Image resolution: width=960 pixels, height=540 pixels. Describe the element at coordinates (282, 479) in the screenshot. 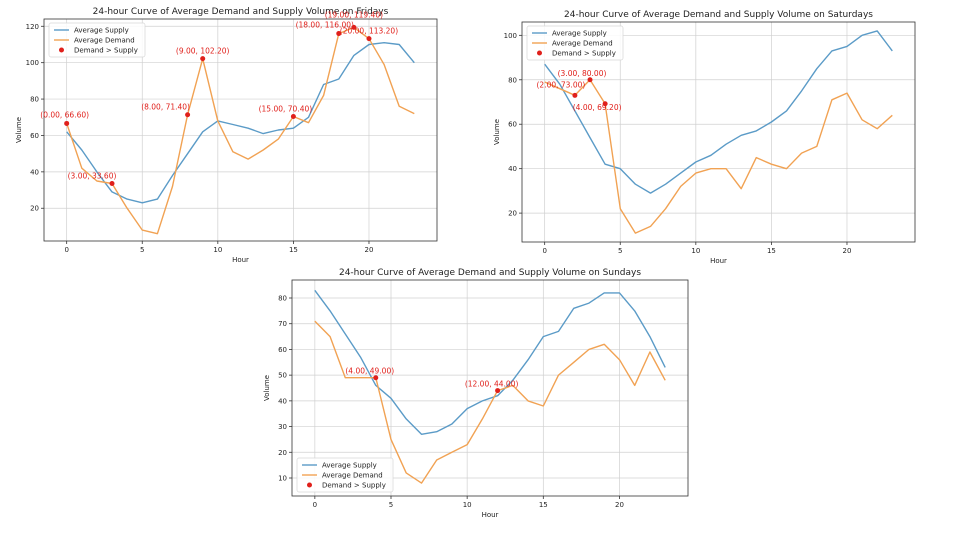

I see `y-tick-label: 10` at that location.